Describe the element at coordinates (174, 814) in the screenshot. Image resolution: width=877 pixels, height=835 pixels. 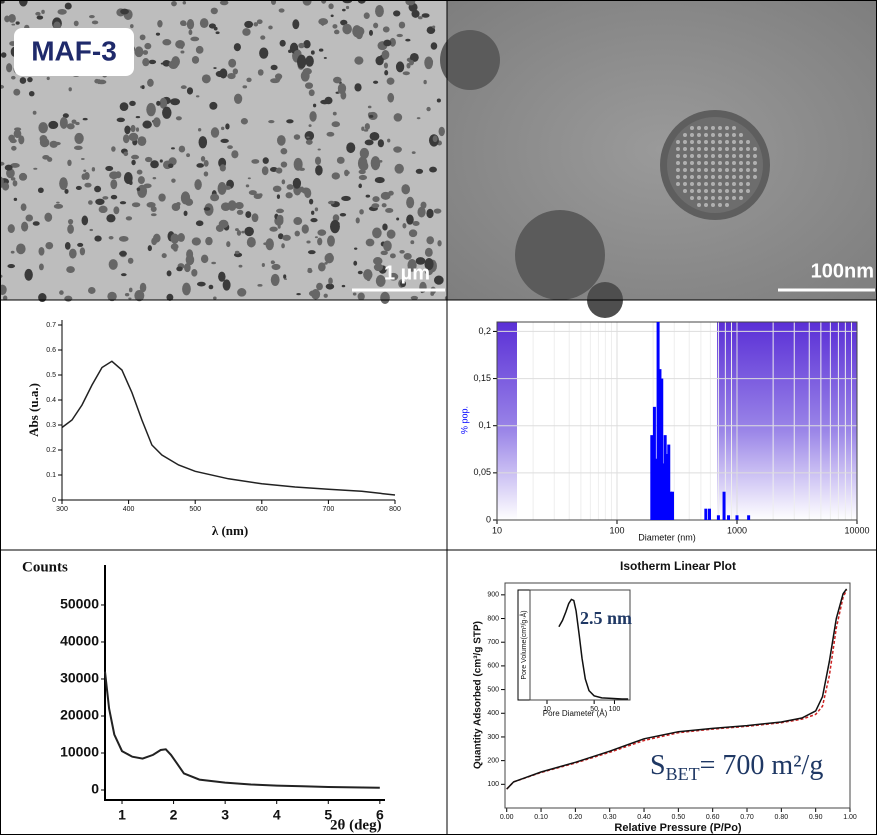
I see `x-tick-label: 2` at that location.